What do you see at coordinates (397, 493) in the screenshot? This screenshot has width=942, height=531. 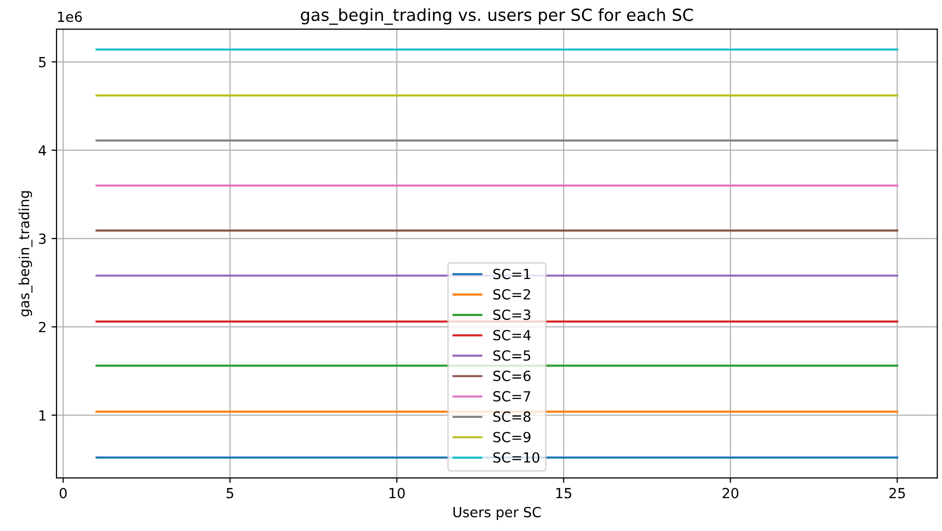 I see `x-tick-label: 10` at bounding box center [397, 493].